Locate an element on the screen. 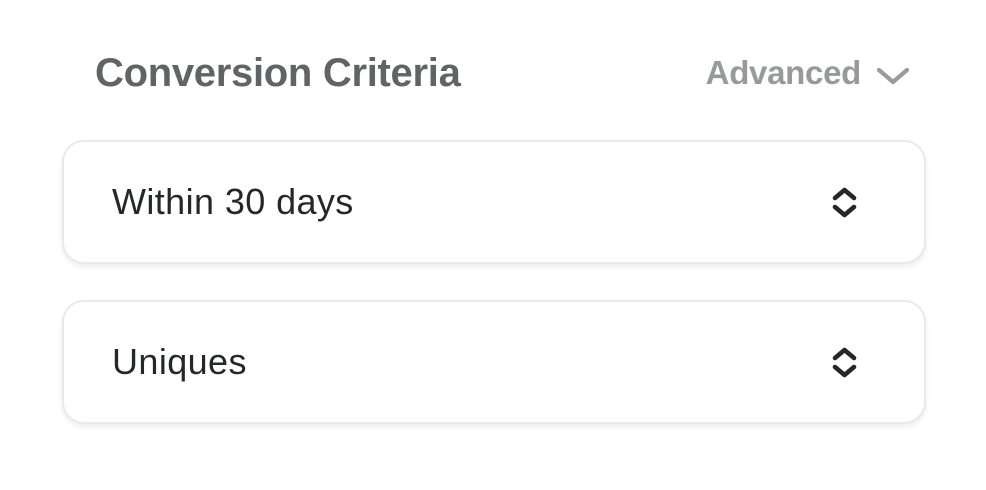  conversion-window-value: Within 30 days is located at coordinates (233, 201).